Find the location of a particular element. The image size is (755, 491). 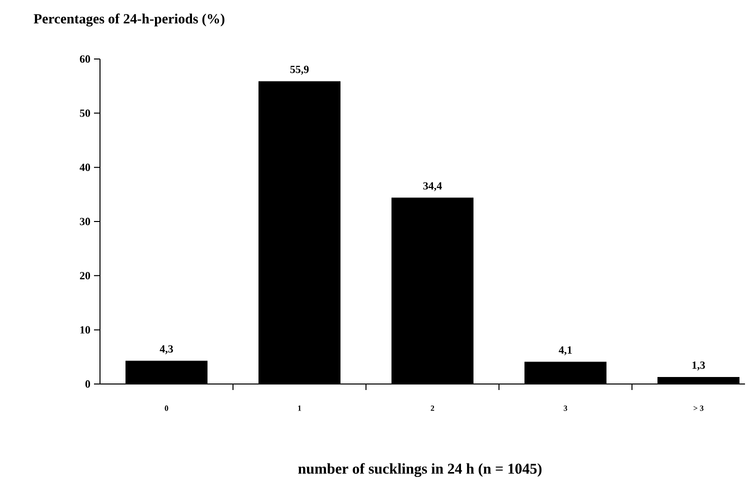

data-label: 1,3 is located at coordinates (698, 365).